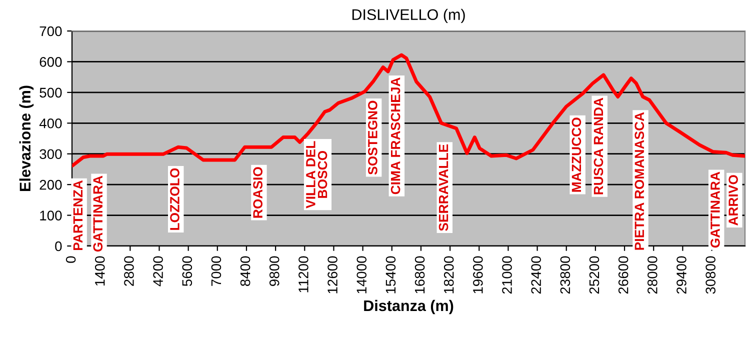 Image resolution: width=750 pixels, height=340 pixels. What do you see at coordinates (711, 275) in the screenshot?
I see `x-tick-label: 30800` at bounding box center [711, 275].